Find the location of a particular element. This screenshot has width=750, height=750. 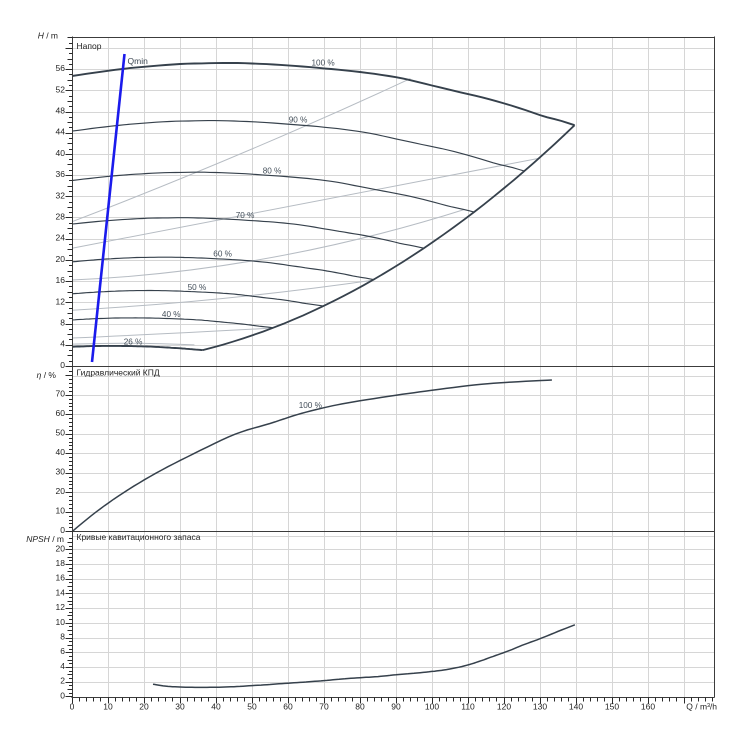

svg-text: η / % is located at coordinates (47, 375).